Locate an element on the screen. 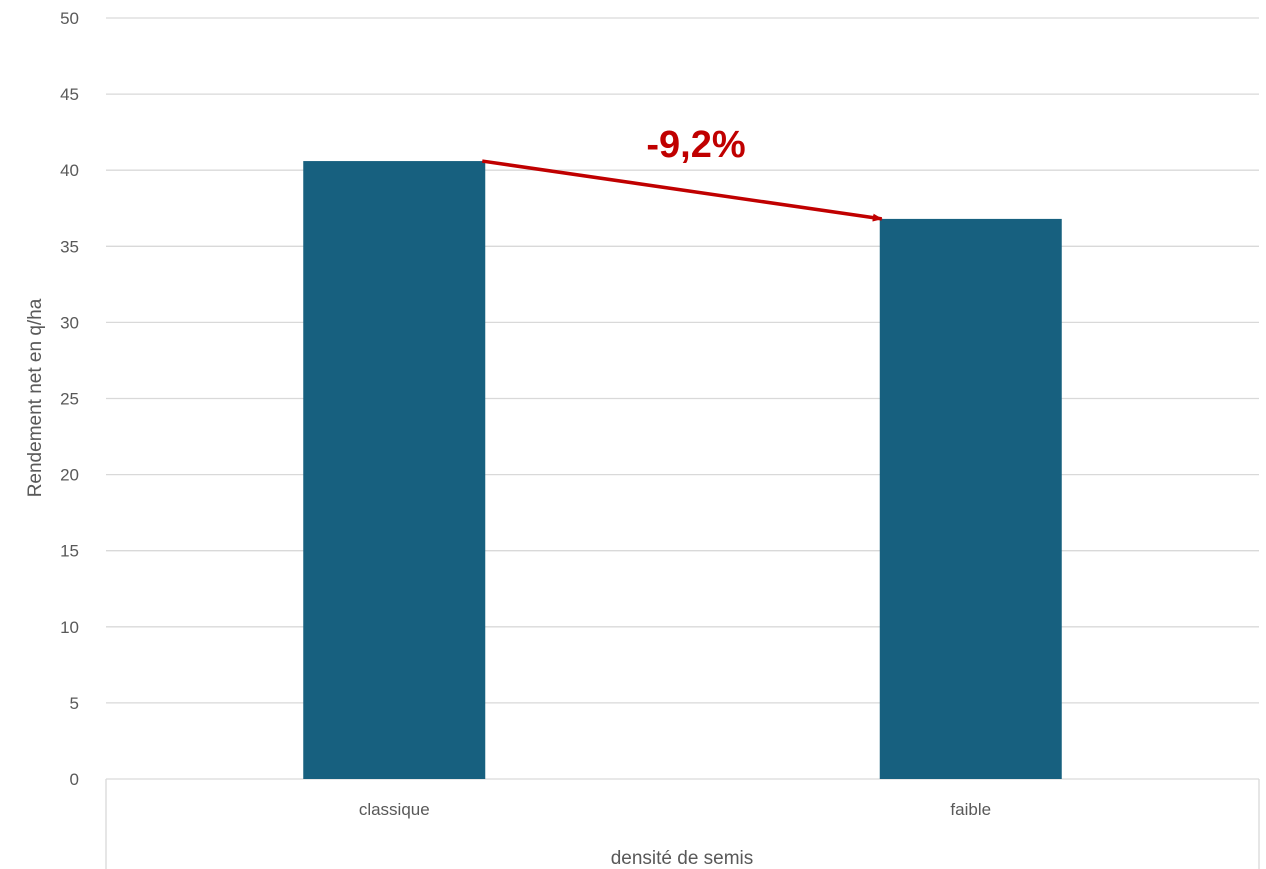  y-axis-title: Rendement net en q/ha is located at coordinates (35, 397).